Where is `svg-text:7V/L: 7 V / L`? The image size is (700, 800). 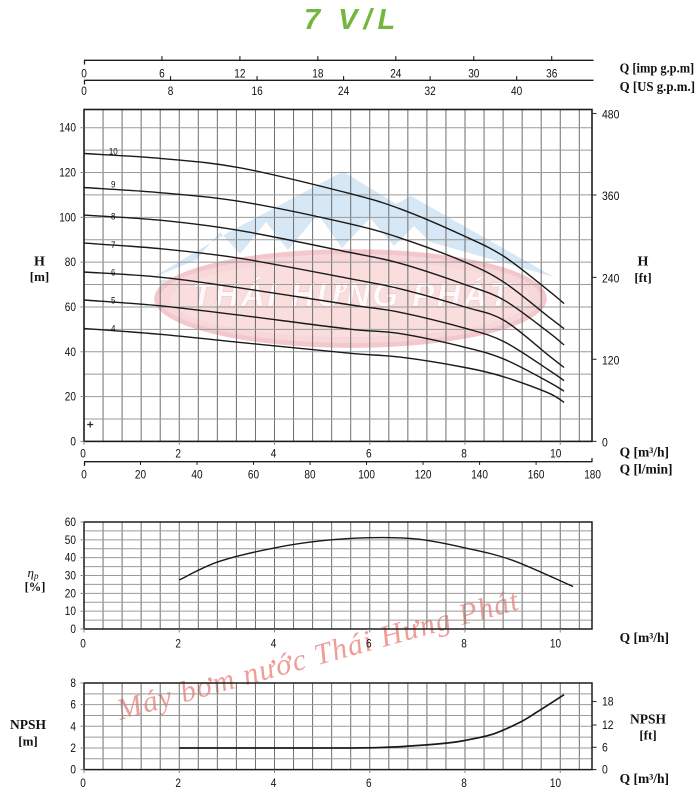
svg-text:7V/L: 7 V / L is located at coordinates (349, 20).